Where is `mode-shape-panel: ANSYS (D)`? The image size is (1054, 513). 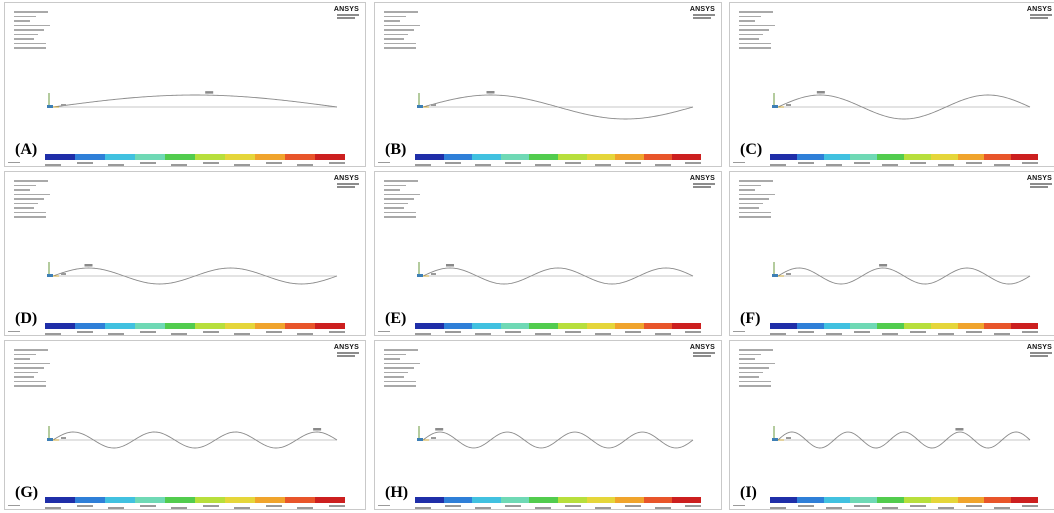 mode-shape-panel: ANSYS (D) is located at coordinates (185, 253).